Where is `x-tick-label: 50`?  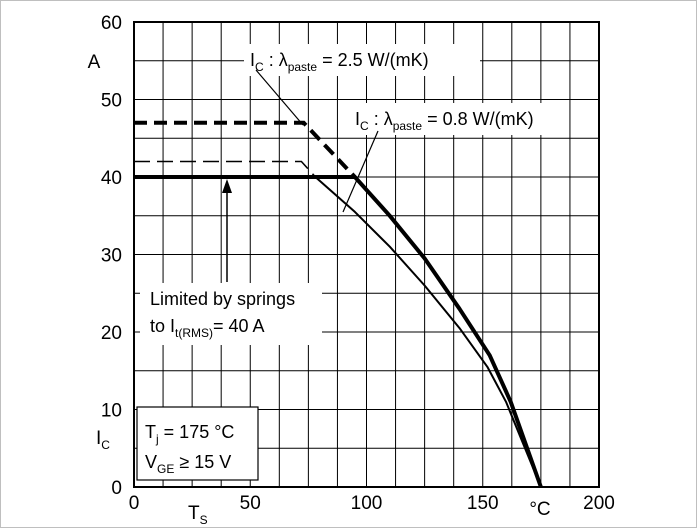 x-tick-label: 50 is located at coordinates (250, 503).